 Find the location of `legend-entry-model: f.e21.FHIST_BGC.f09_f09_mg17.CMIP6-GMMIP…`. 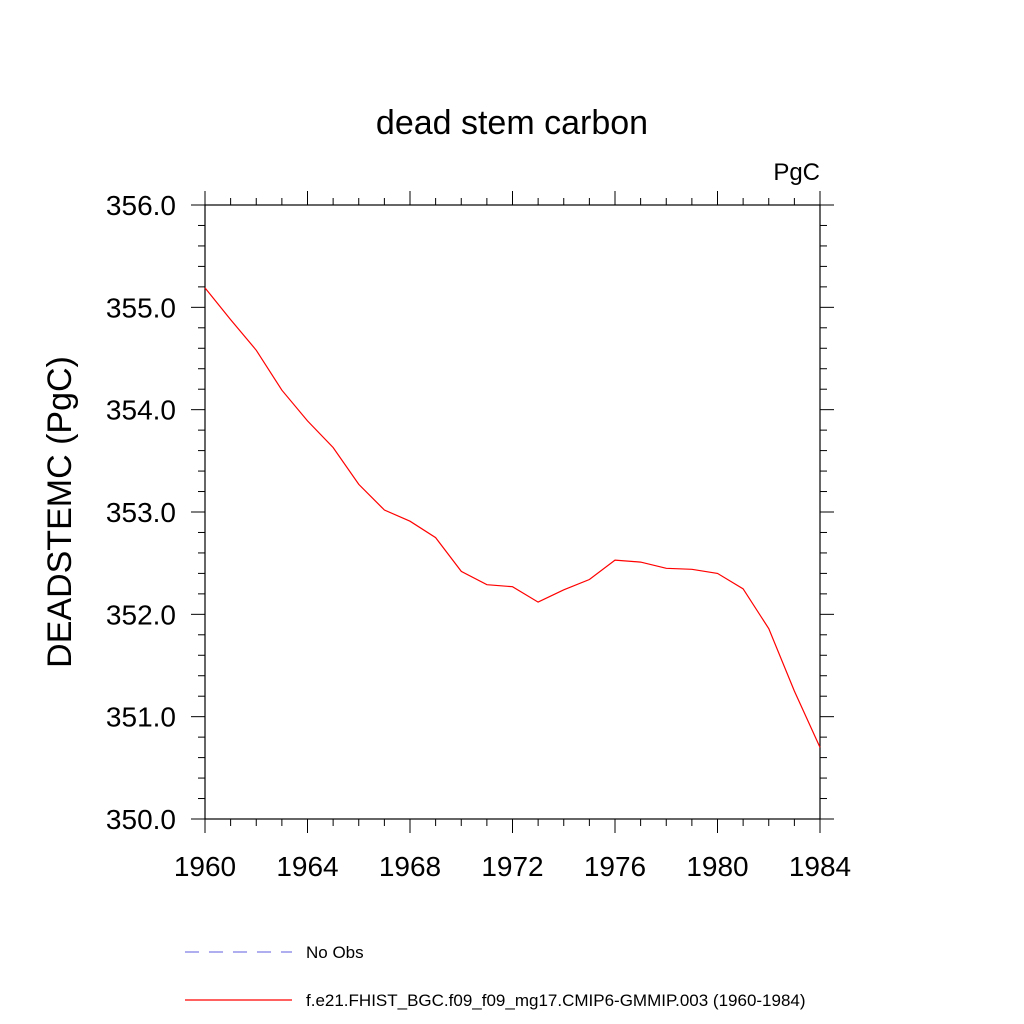

legend-entry-model: f.e21.FHIST_BGC.f09_f09_mg17.CMIP6-GMMIP… is located at coordinates (495, 1000).